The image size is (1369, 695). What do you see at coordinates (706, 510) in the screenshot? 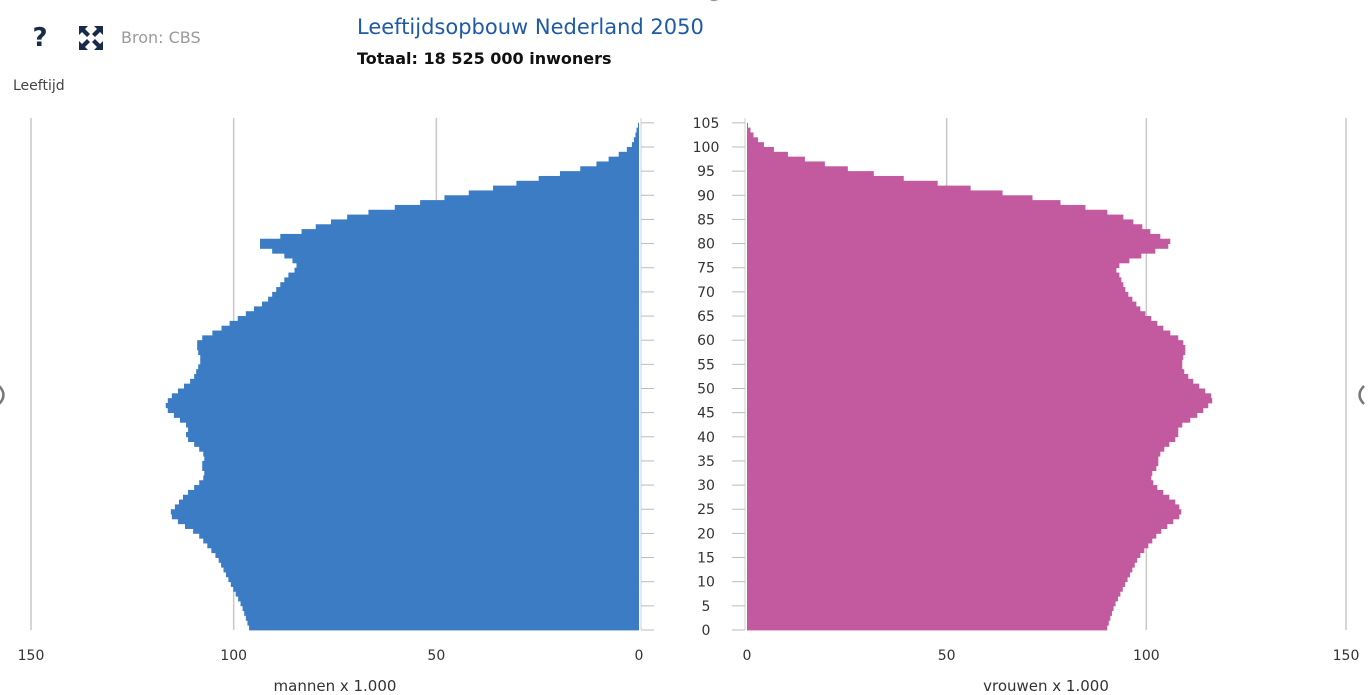
I see `age-tick-label-25: 25` at bounding box center [706, 510].